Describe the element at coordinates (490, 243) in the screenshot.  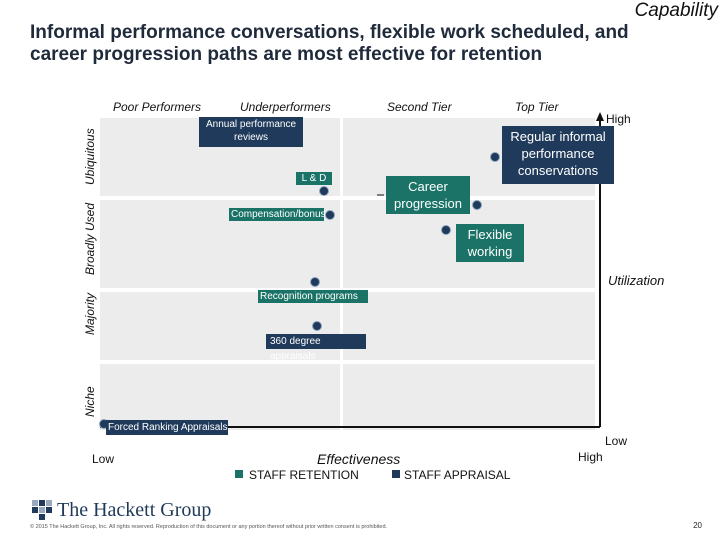
I see `flexible-working-label: Flexible working` at that location.